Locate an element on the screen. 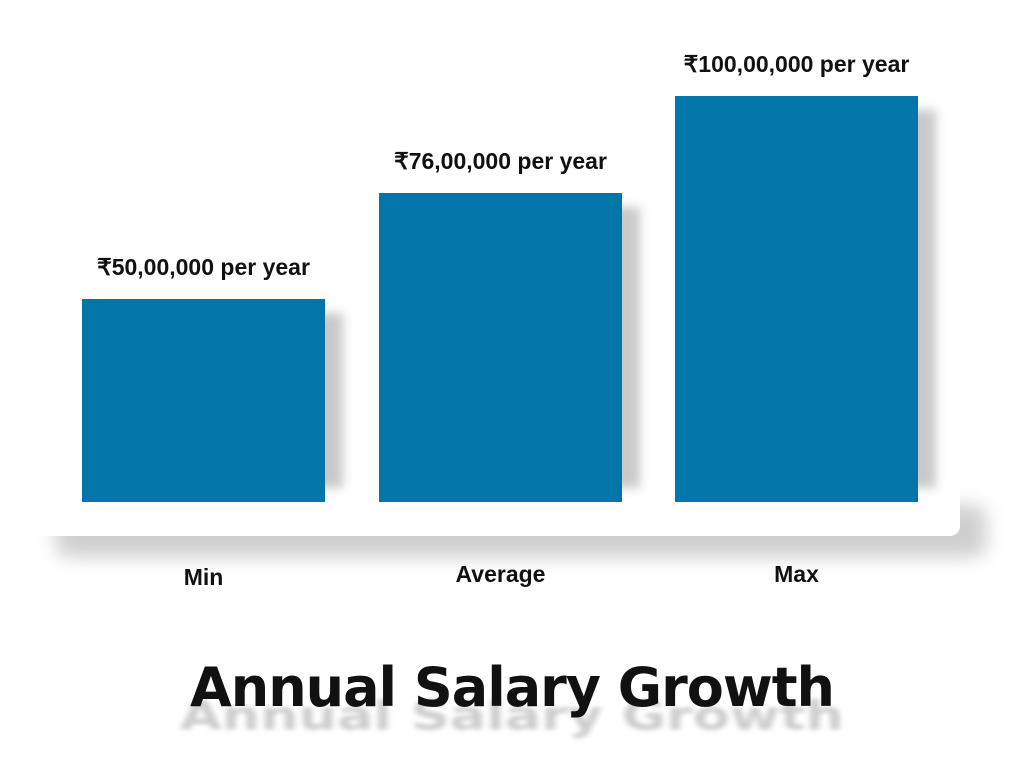  chart-title: Annual Salary Growth is located at coordinates (512, 687).